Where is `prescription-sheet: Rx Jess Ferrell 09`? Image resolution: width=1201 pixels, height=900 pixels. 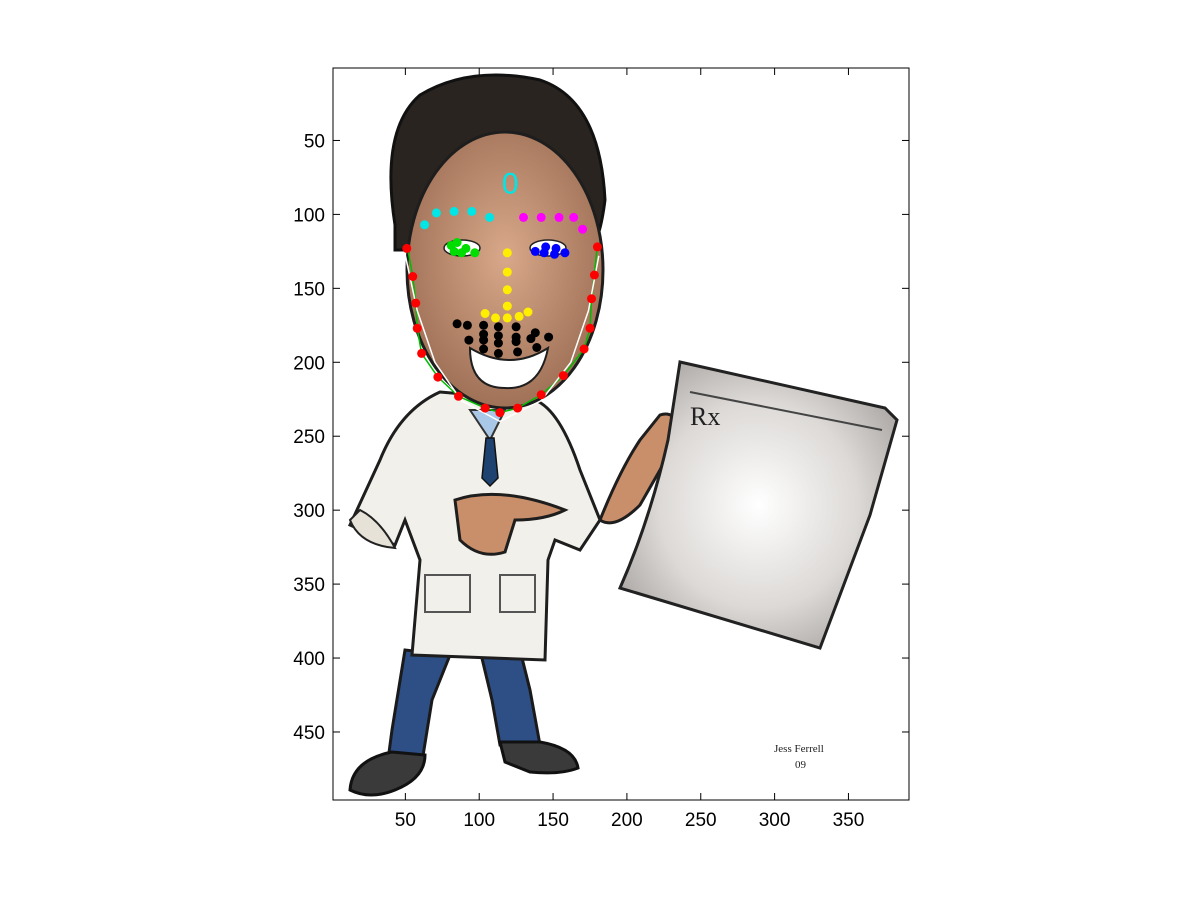 prescription-sheet: Rx Jess Ferrell 09 is located at coordinates (758, 565).